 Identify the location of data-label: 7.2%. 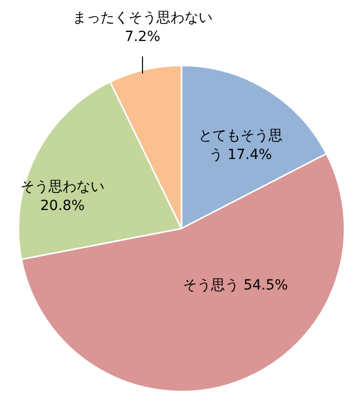
(142, 37).